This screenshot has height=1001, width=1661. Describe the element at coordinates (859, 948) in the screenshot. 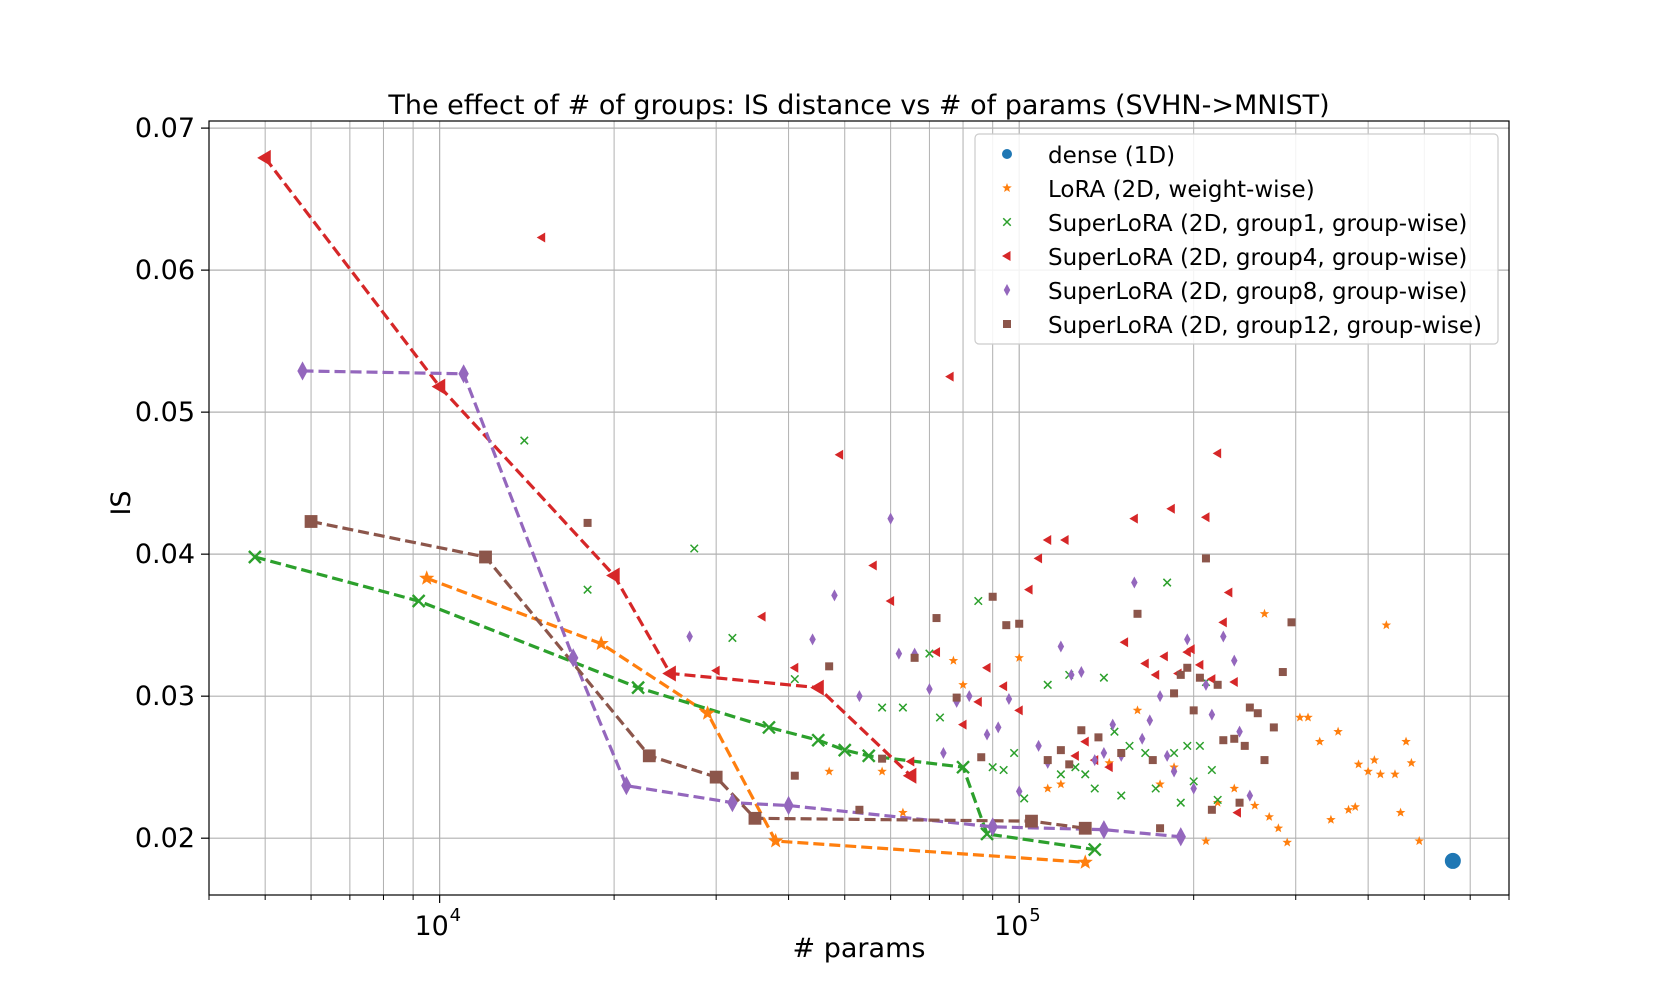

I see `x-axis-label: # params` at that location.